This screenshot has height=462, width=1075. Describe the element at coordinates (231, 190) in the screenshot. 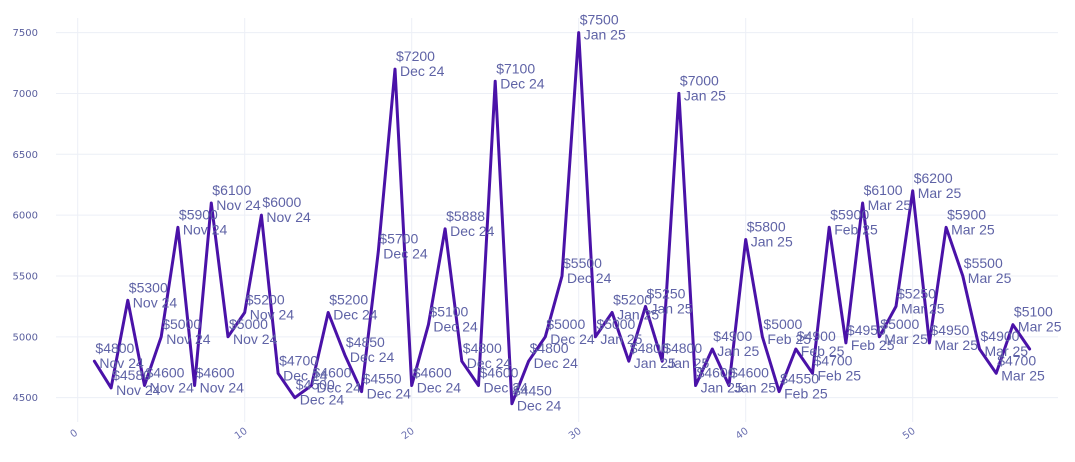

I see `data-label-value: $6100` at that location.